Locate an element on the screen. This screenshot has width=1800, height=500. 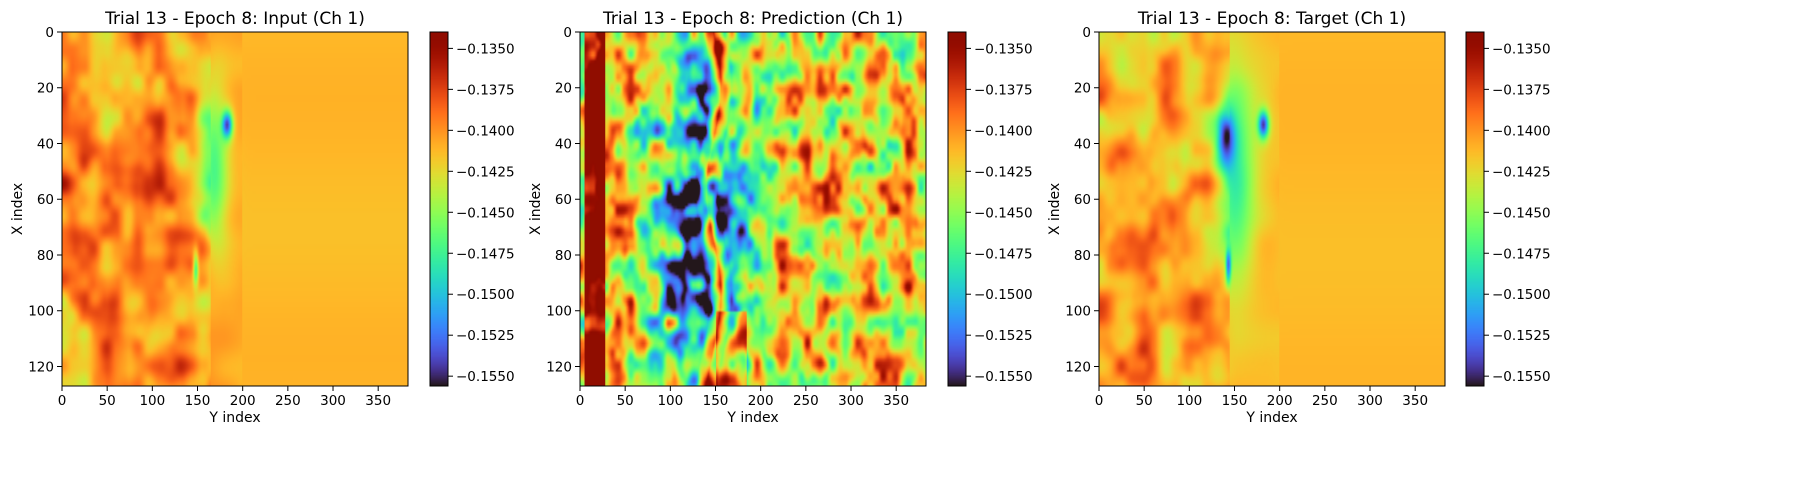
chart-title: Trial 13 - Epoch 8: Target (Ch 1) is located at coordinates (1271, 19).